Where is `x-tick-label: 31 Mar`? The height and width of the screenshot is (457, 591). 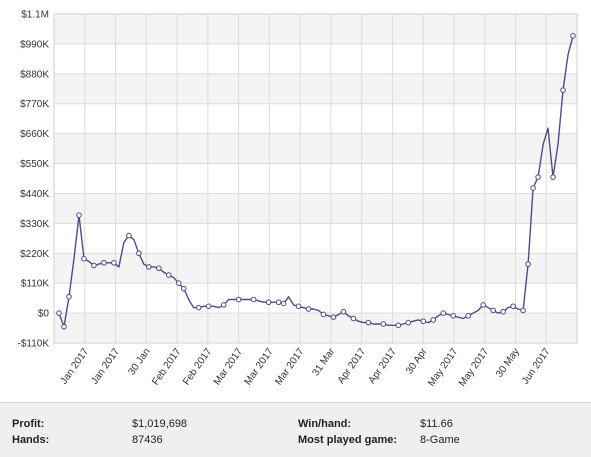 x-tick-label: 31 Mar is located at coordinates (323, 362).